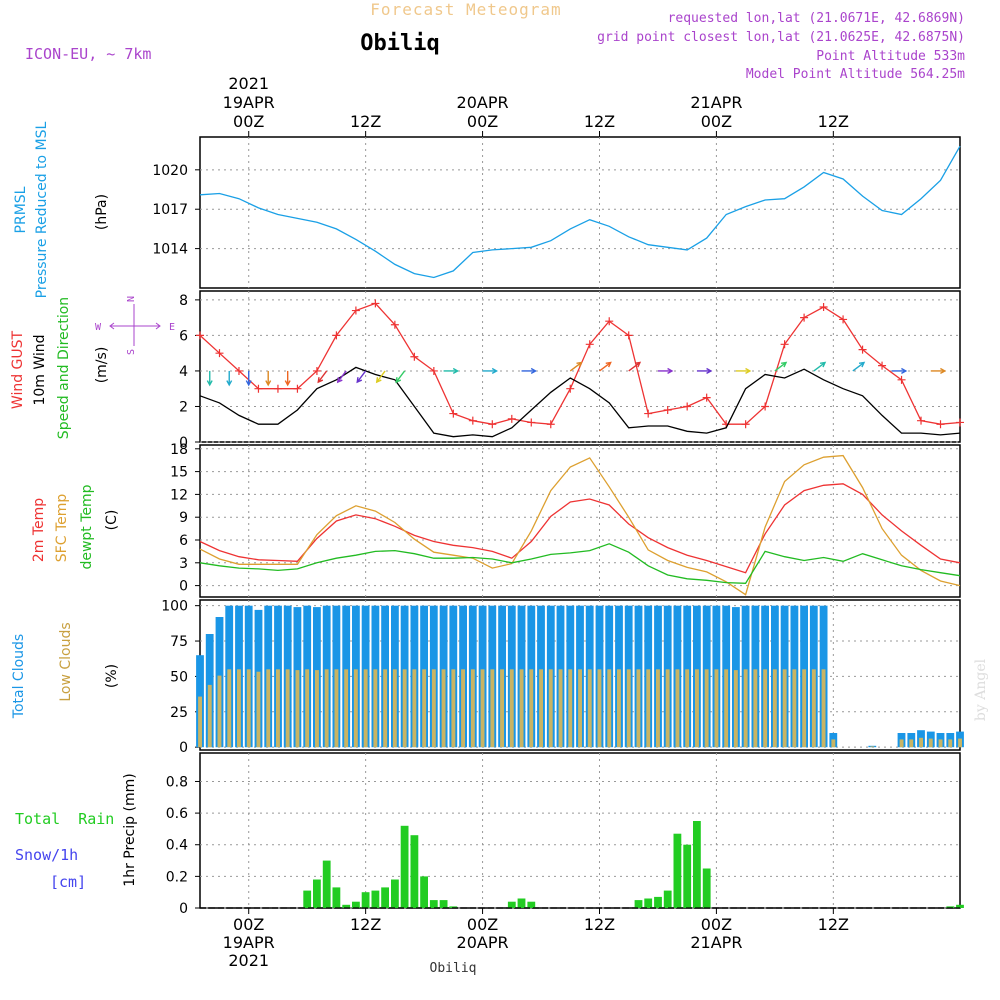 The image size is (1000, 1000). What do you see at coordinates (482, 924) in the screenshot?
I see `bottom-time-label: 00Z` at bounding box center [482, 924].